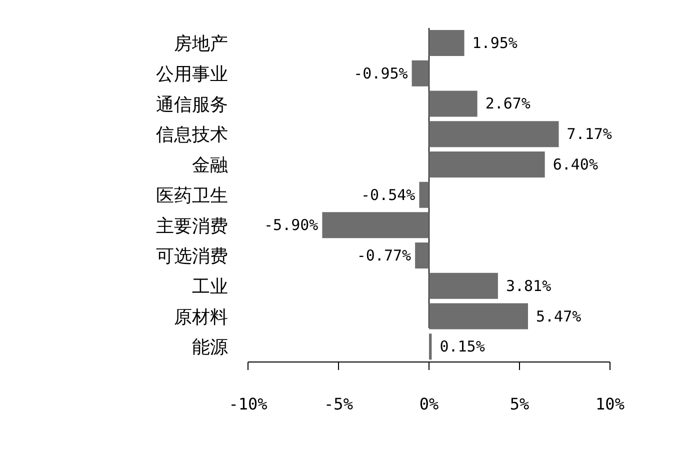 The height and width of the screenshot is (450, 700). I want to click on data-label: -5.90%, so click(291, 225).